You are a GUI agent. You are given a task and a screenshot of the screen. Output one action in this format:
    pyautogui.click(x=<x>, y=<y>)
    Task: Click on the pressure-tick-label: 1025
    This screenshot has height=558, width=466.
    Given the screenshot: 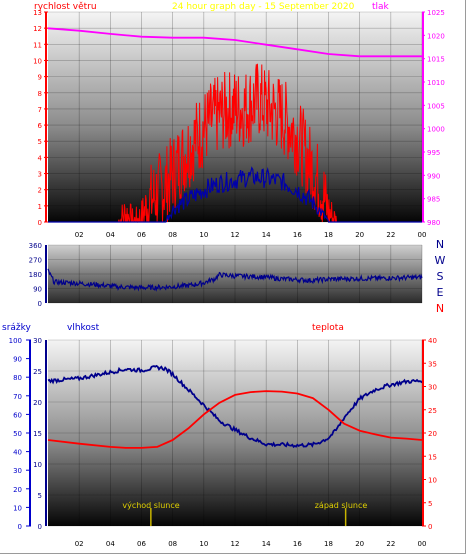 What is the action you would take?
    pyautogui.click(x=436, y=13)
    